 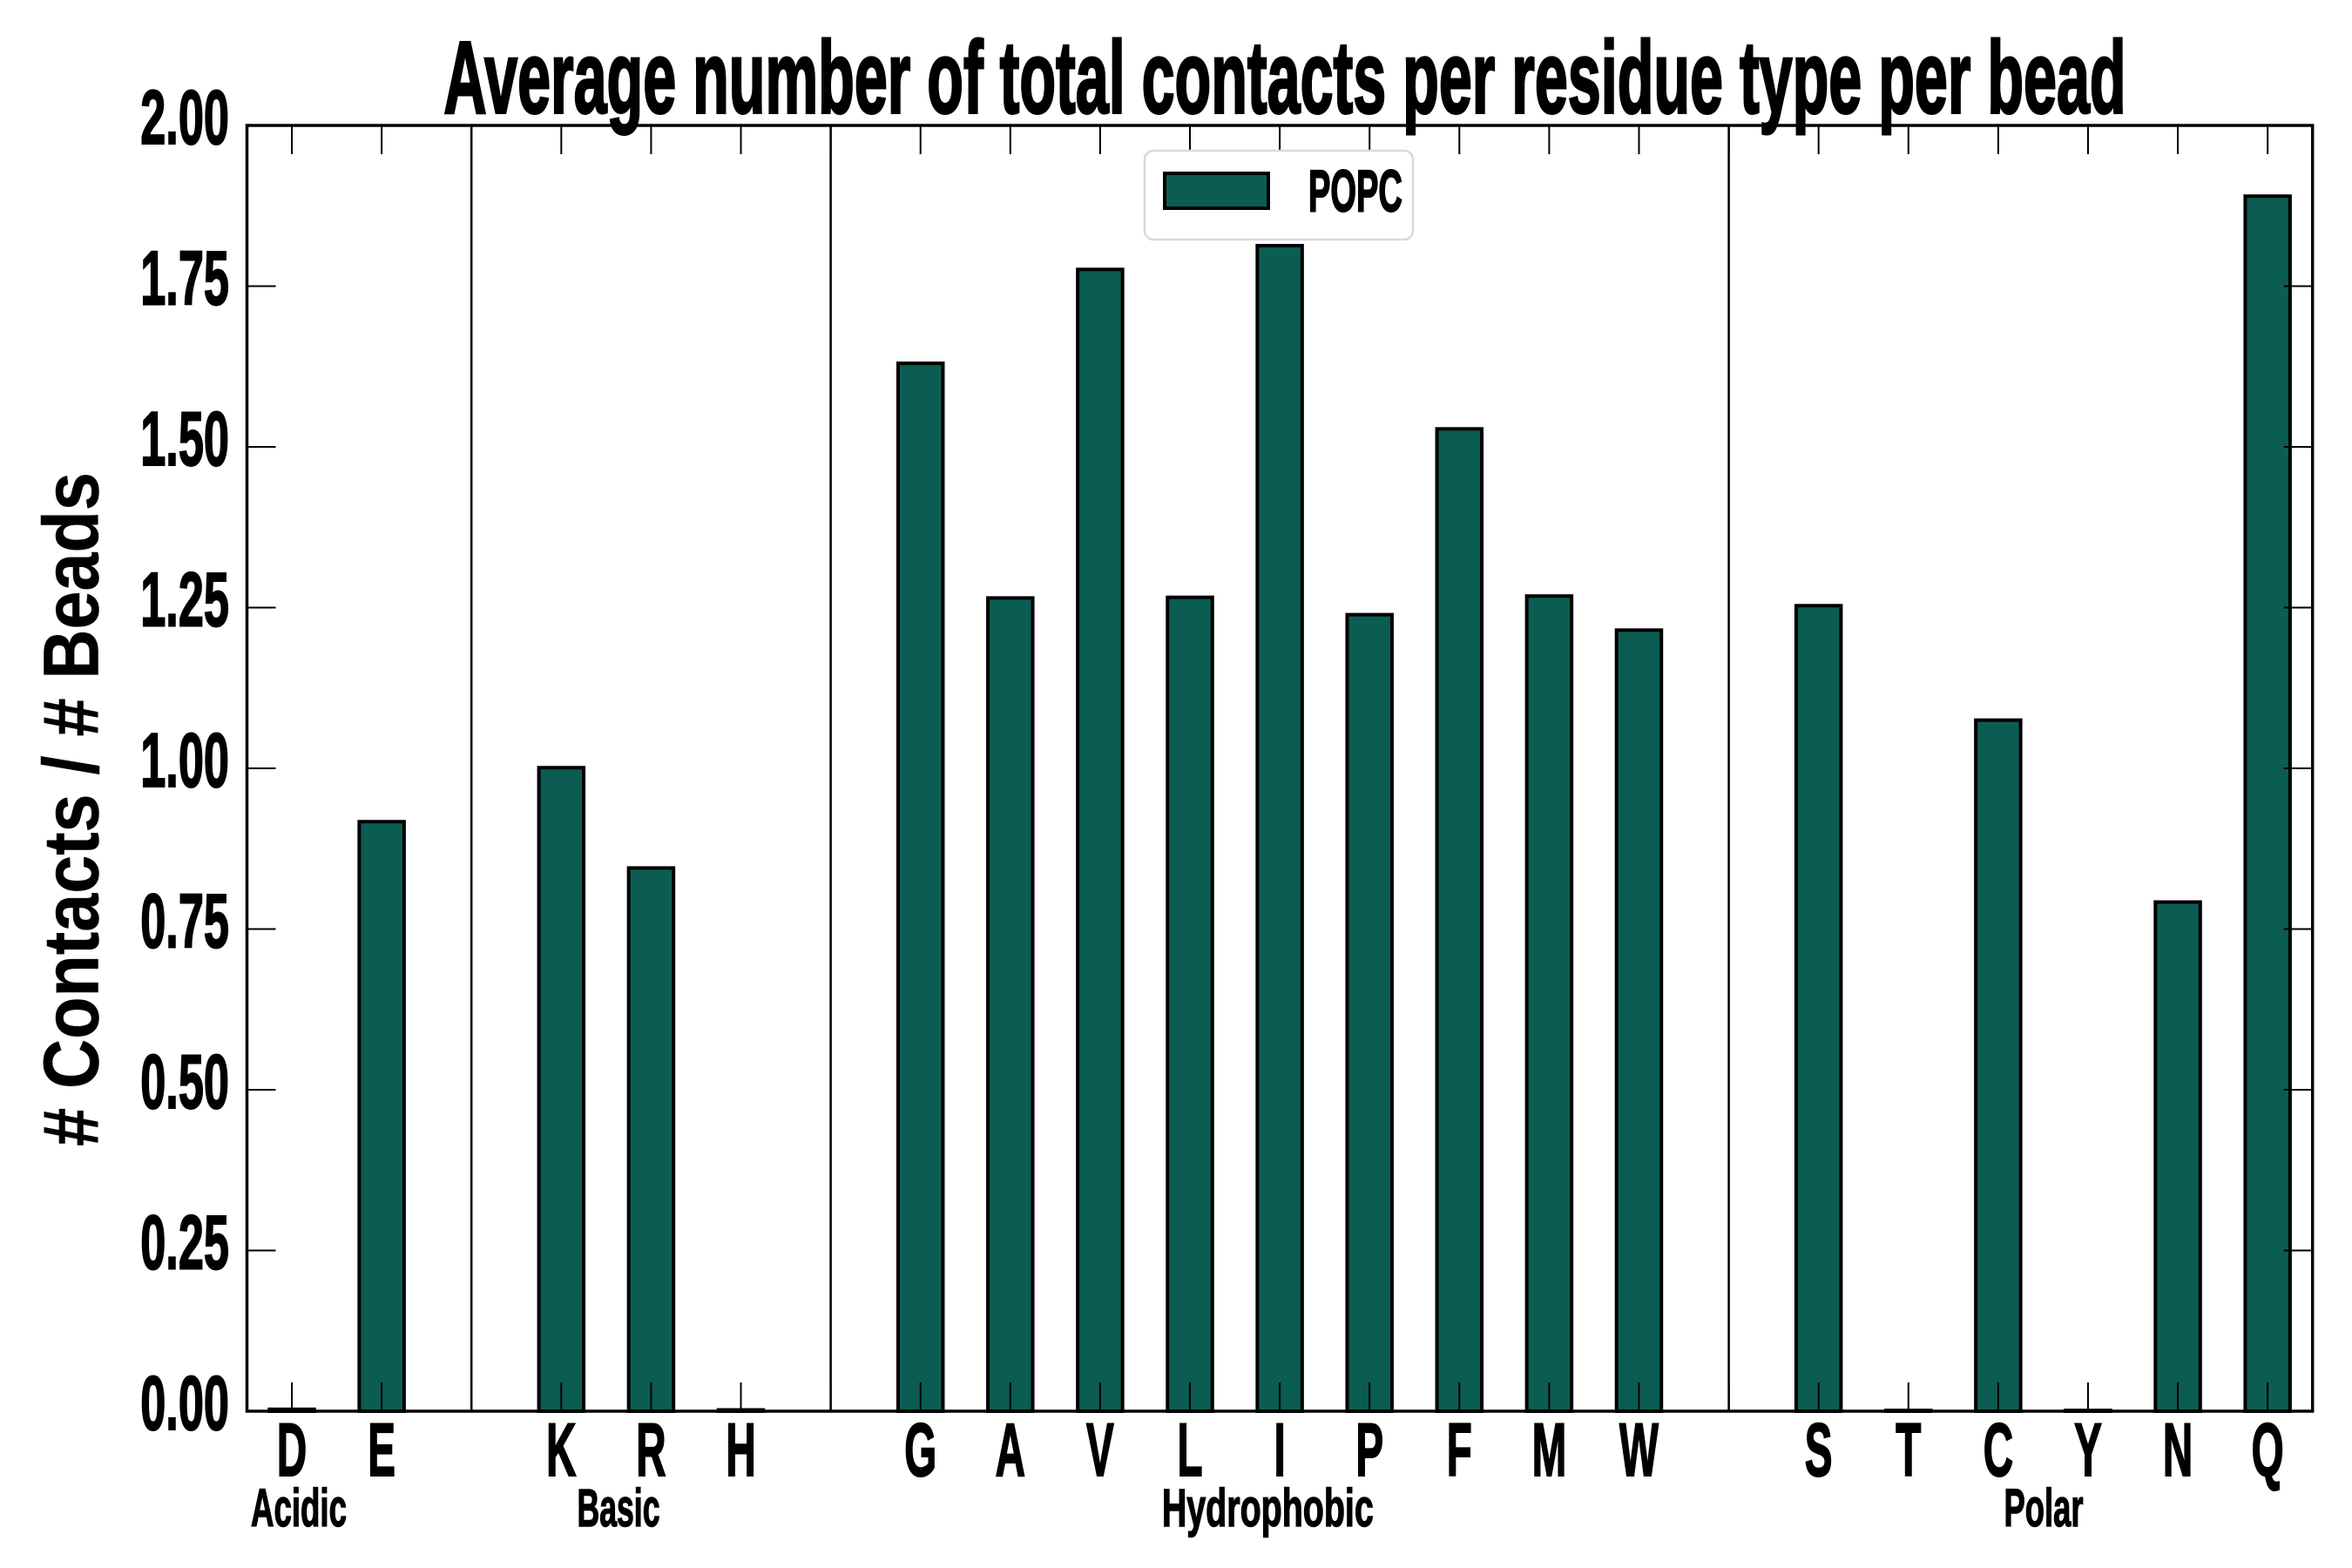 I want to click on svg-text: M, so click(x=1549, y=1450).